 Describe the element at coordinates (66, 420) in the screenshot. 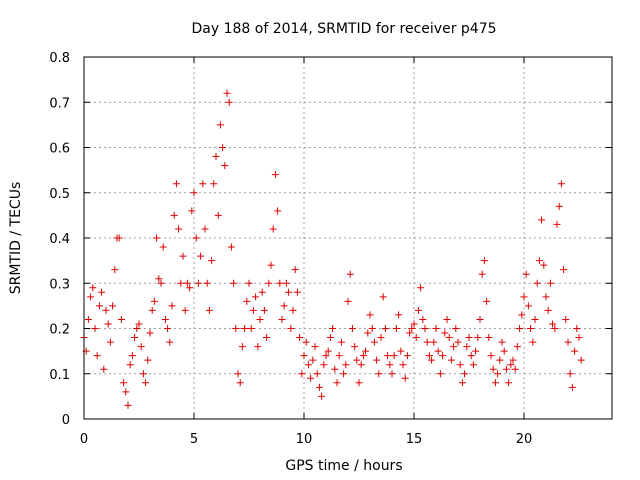

I see `y-tick-label: 0` at that location.